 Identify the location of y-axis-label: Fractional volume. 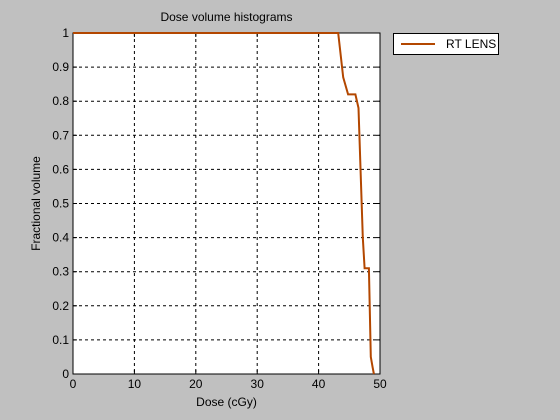
(36, 203).